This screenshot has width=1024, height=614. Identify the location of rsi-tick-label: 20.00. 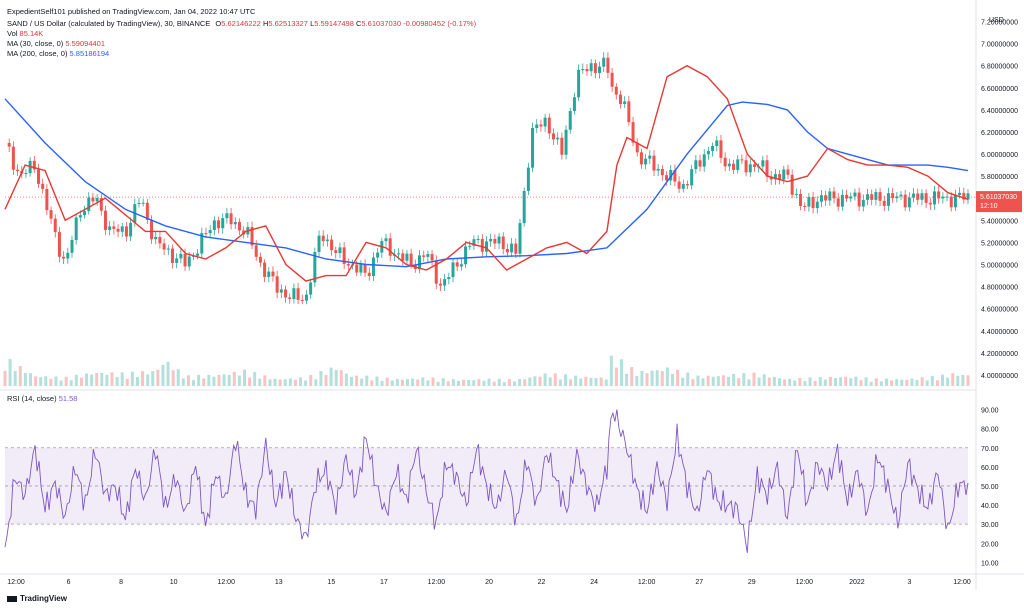
(990, 544).